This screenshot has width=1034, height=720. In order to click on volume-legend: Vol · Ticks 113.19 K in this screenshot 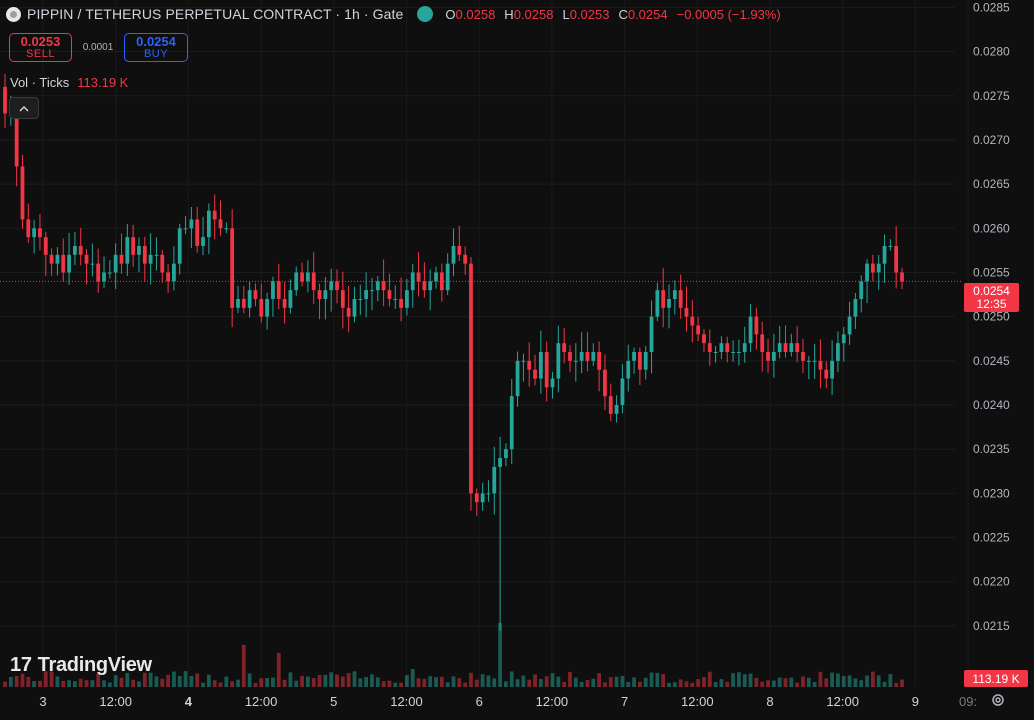, I will do `click(69, 82)`.